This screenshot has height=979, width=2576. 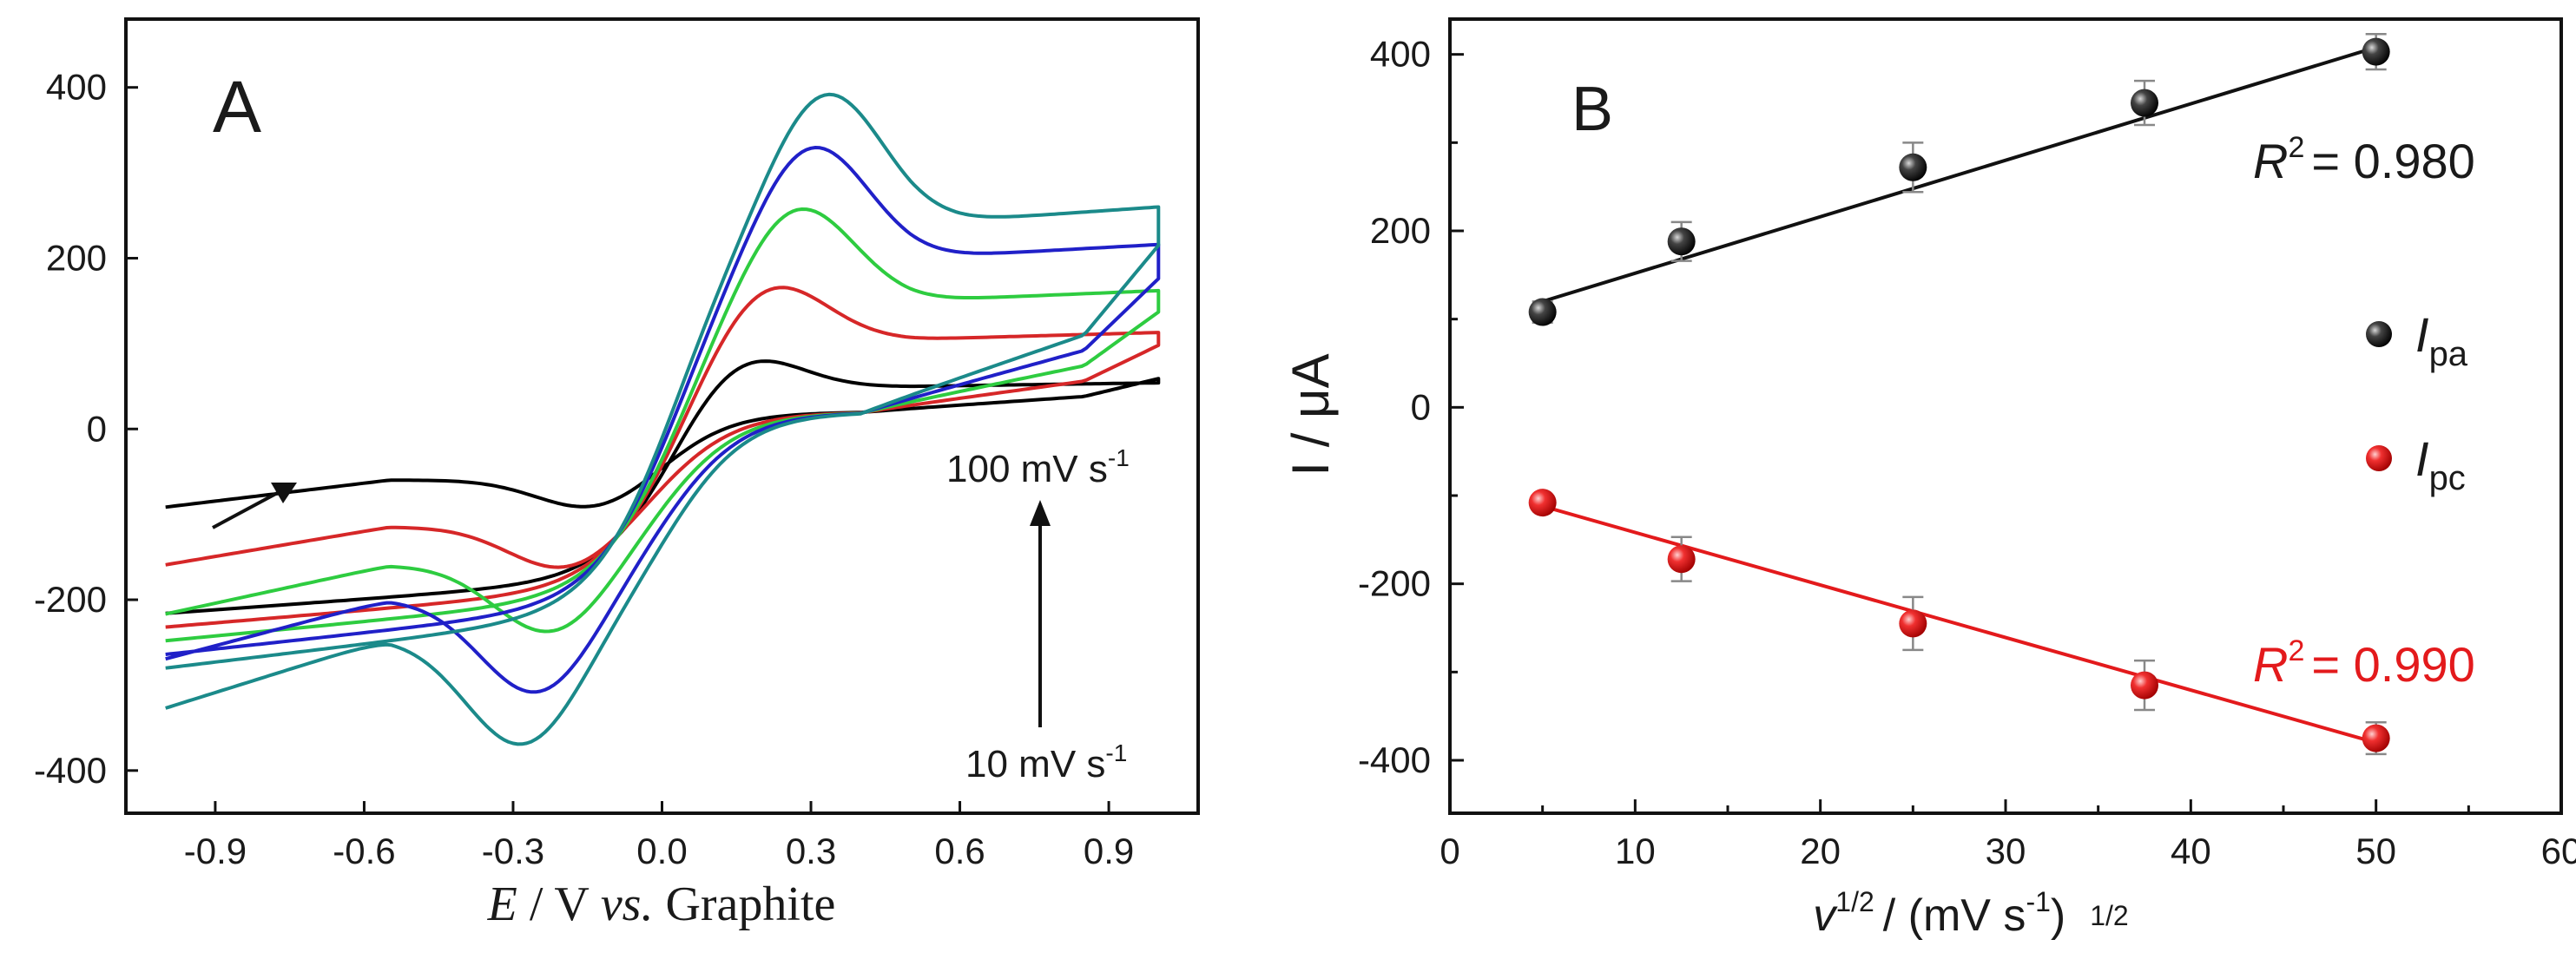 I want to click on y-axis-label-b: I / μA, so click(x=1310, y=415).